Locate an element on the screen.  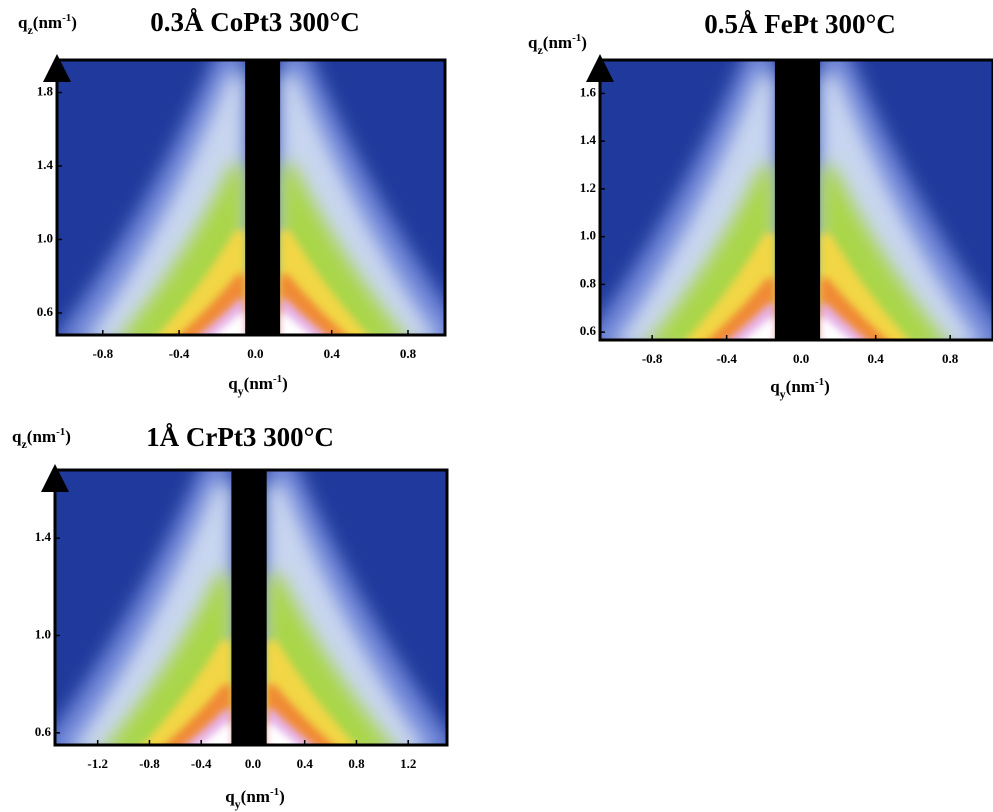
chart-title: 1Å CrPt3 300°C is located at coordinates (240, 437).